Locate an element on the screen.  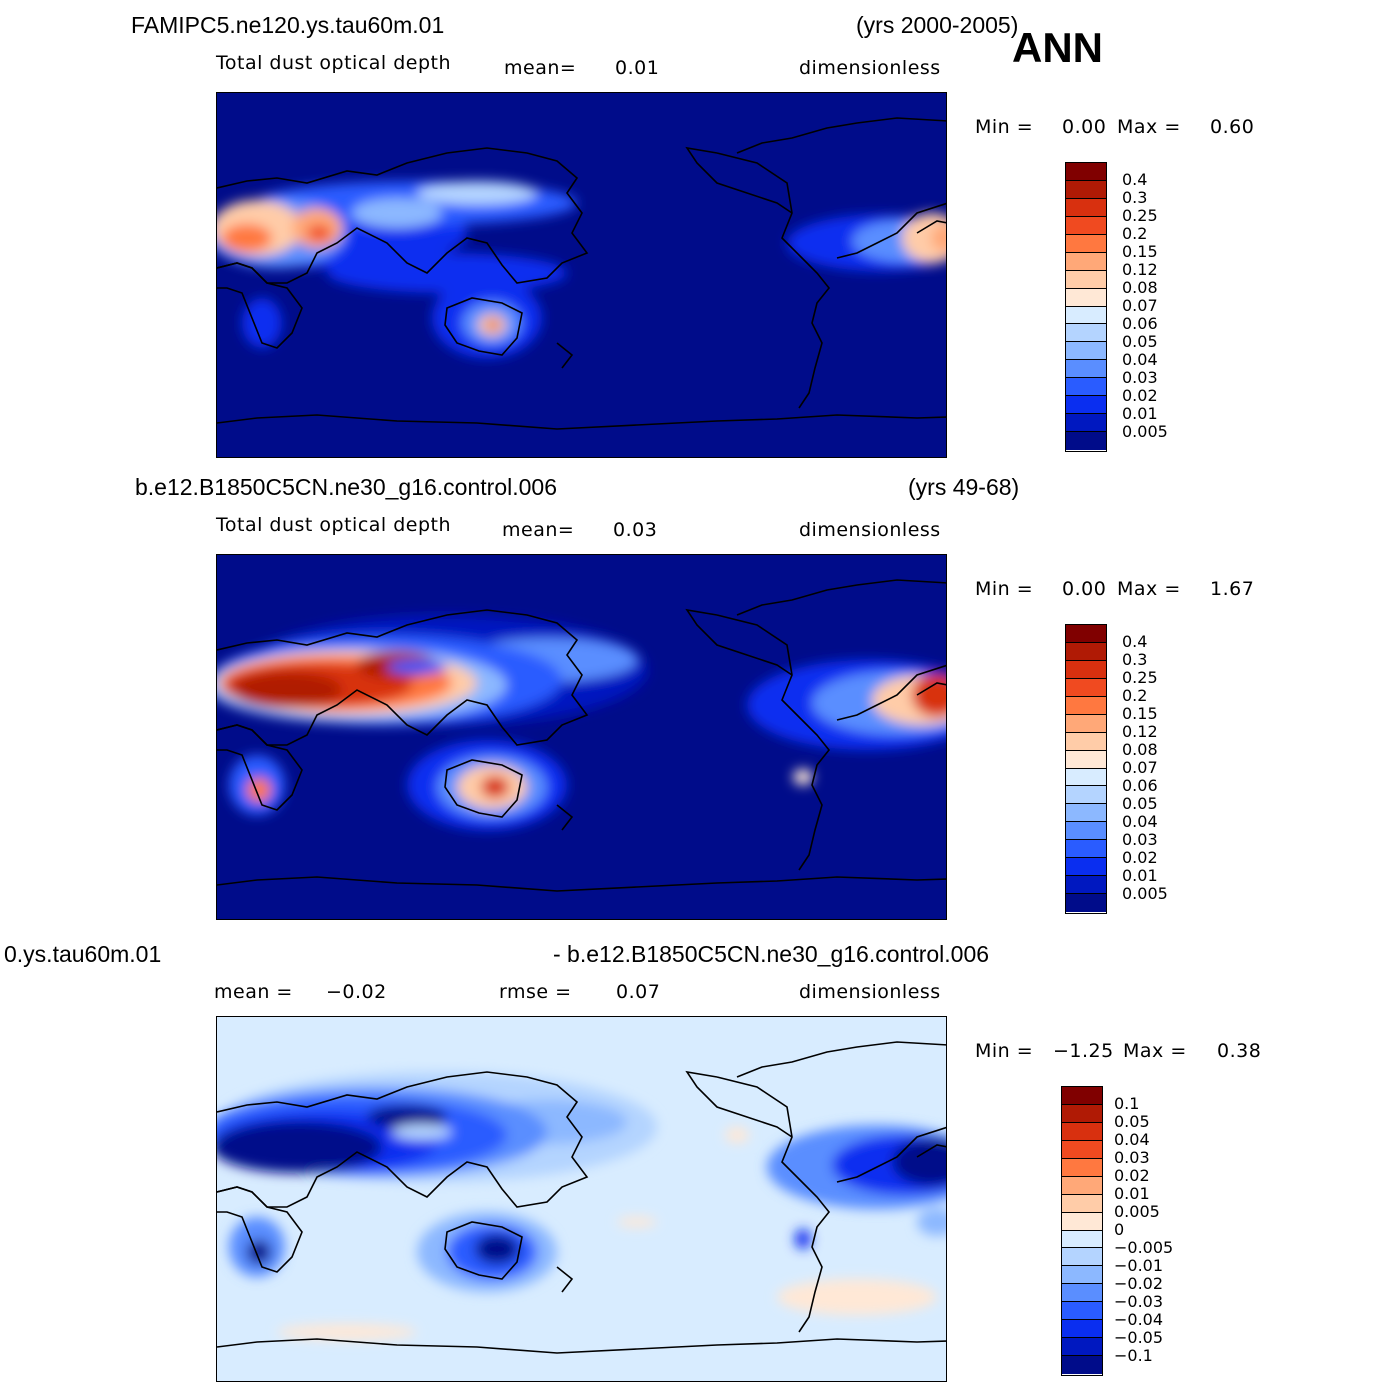
panel3-colorbar is located at coordinates (1082, 1231).